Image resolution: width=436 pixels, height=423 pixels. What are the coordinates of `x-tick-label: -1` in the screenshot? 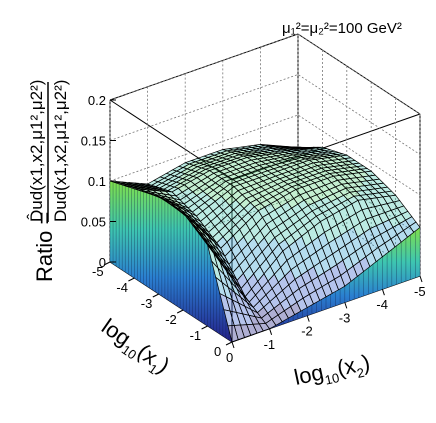 It's located at (196, 335).